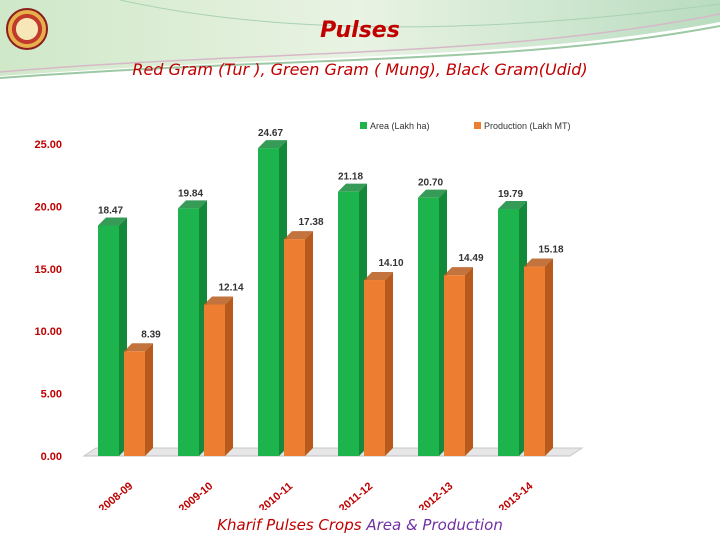  What do you see at coordinates (48, 270) in the screenshot?
I see `y-tick-label: 15.00` at bounding box center [48, 270].